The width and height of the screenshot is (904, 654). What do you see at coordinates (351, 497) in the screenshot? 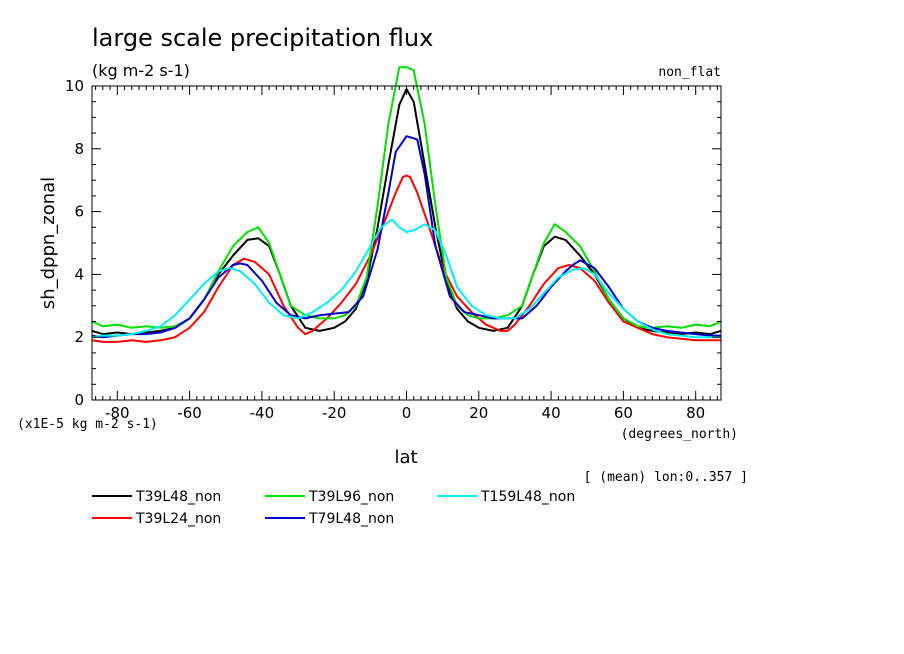
I see `legend-label: T39L96_non` at bounding box center [351, 497].